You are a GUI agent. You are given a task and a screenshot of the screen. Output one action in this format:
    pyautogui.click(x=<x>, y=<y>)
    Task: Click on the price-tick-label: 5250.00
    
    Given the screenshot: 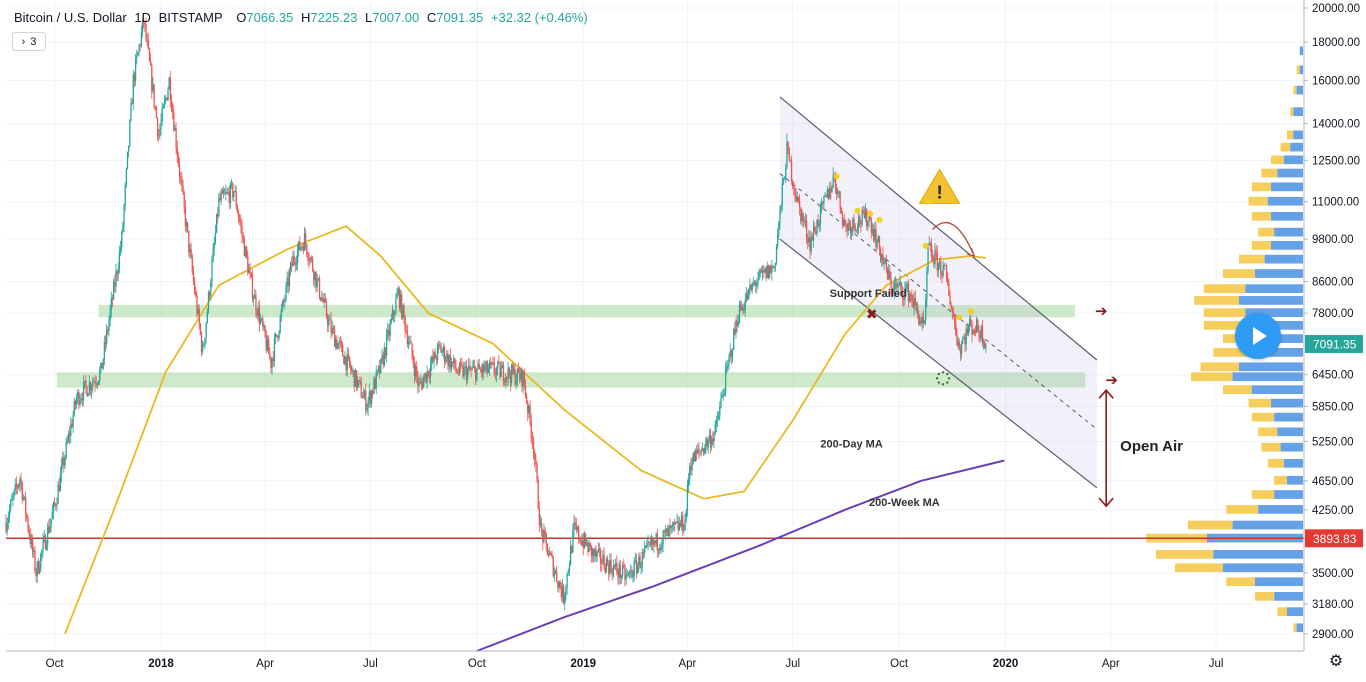 What is the action you would take?
    pyautogui.click(x=1333, y=442)
    